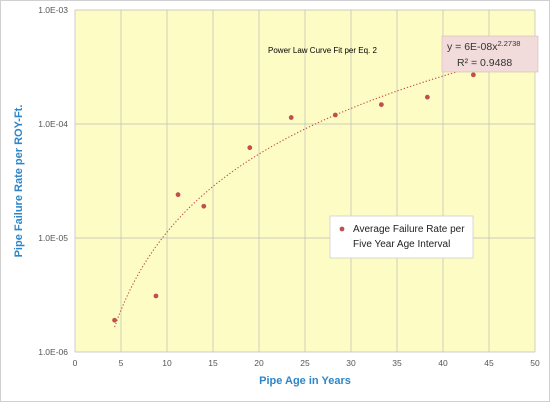 This screenshot has height=402, width=550. What do you see at coordinates (259, 363) in the screenshot?
I see `x-tick-label: 20` at bounding box center [259, 363].